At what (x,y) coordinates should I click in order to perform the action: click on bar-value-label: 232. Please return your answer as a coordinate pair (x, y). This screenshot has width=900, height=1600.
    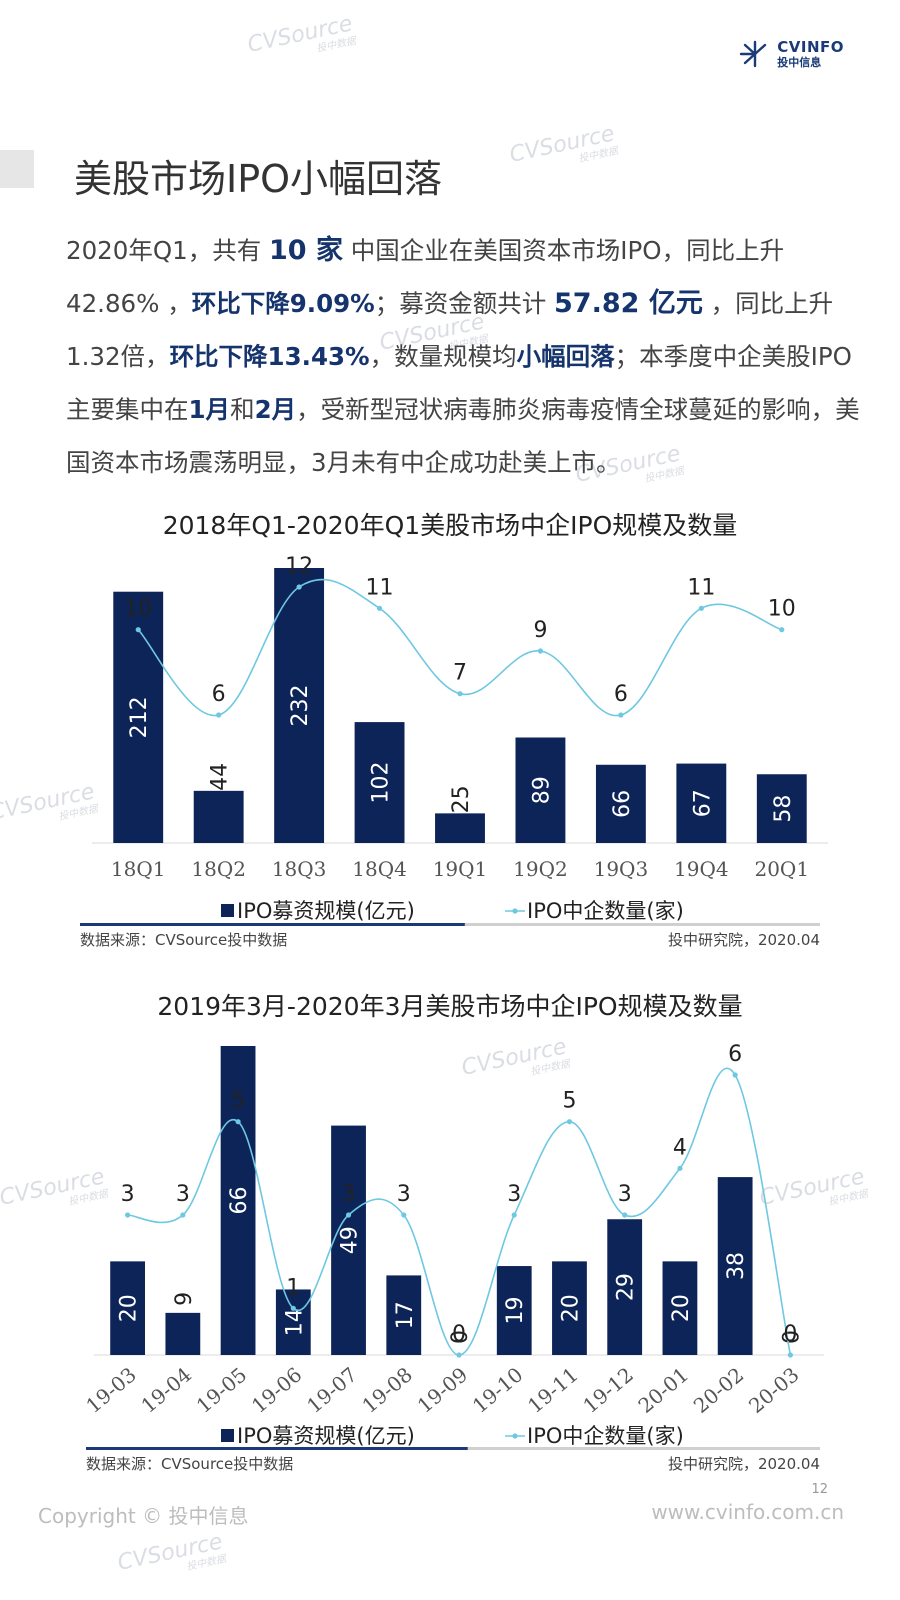
    Looking at the image, I should click on (300, 706).